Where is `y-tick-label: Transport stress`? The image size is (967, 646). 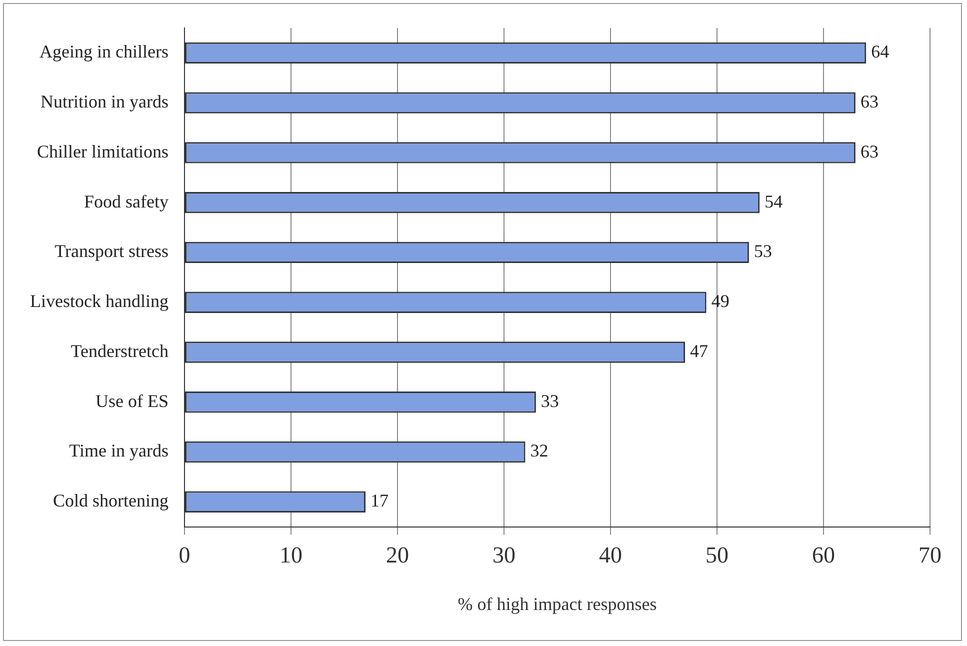
y-tick-label: Transport stress is located at coordinates (111, 251).